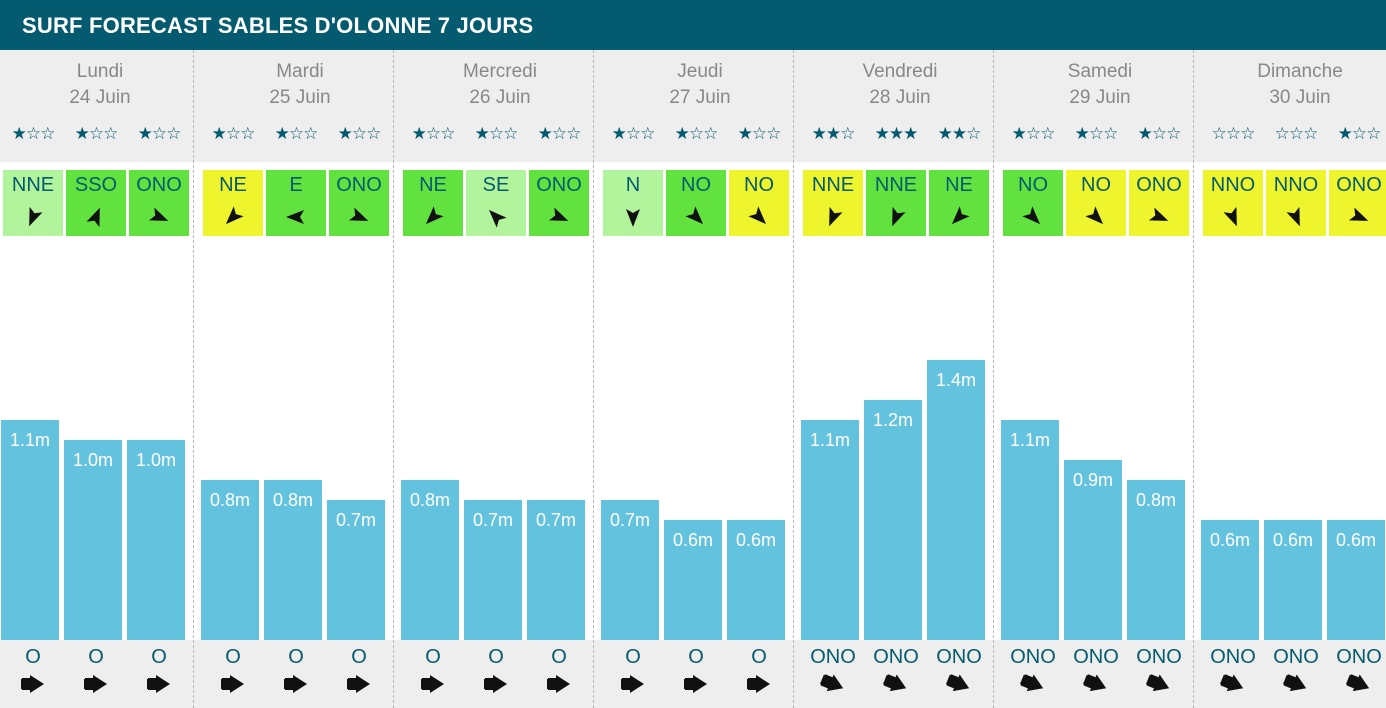 The height and width of the screenshot is (708, 1386). Describe the element at coordinates (156, 460) in the screenshot. I see `wave-height-label: 1.0m` at that location.